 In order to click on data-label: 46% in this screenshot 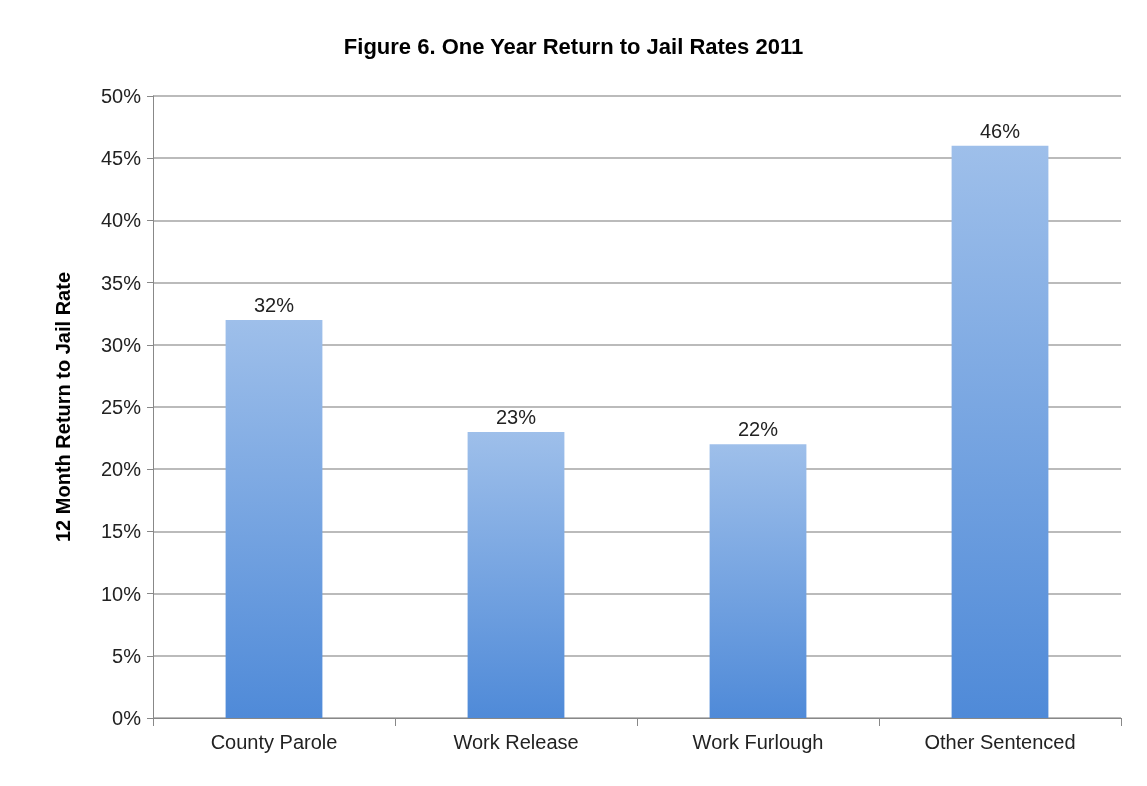, I will do `click(1000, 130)`.